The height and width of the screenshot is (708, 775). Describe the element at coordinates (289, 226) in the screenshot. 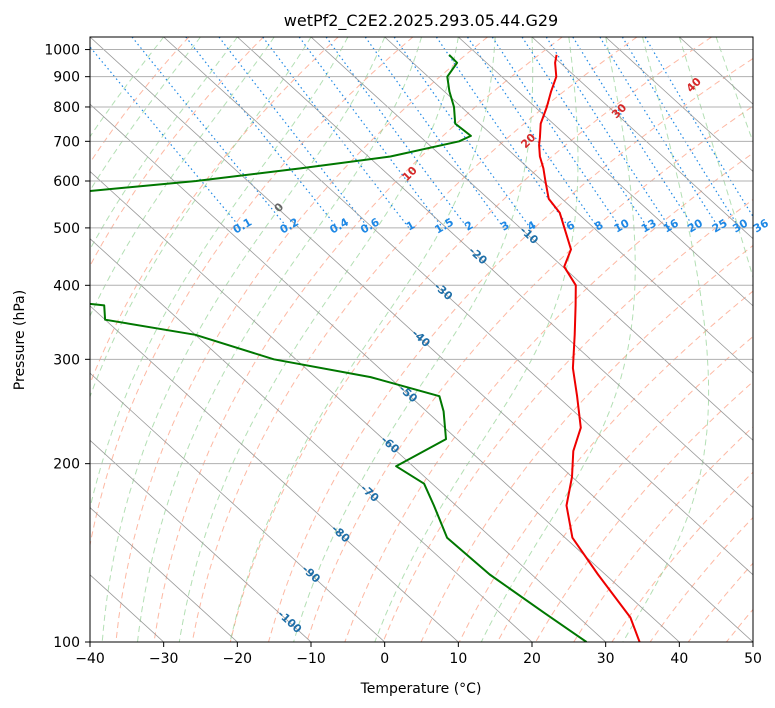

I see `mixing-ratio-label: 0.2` at that location.